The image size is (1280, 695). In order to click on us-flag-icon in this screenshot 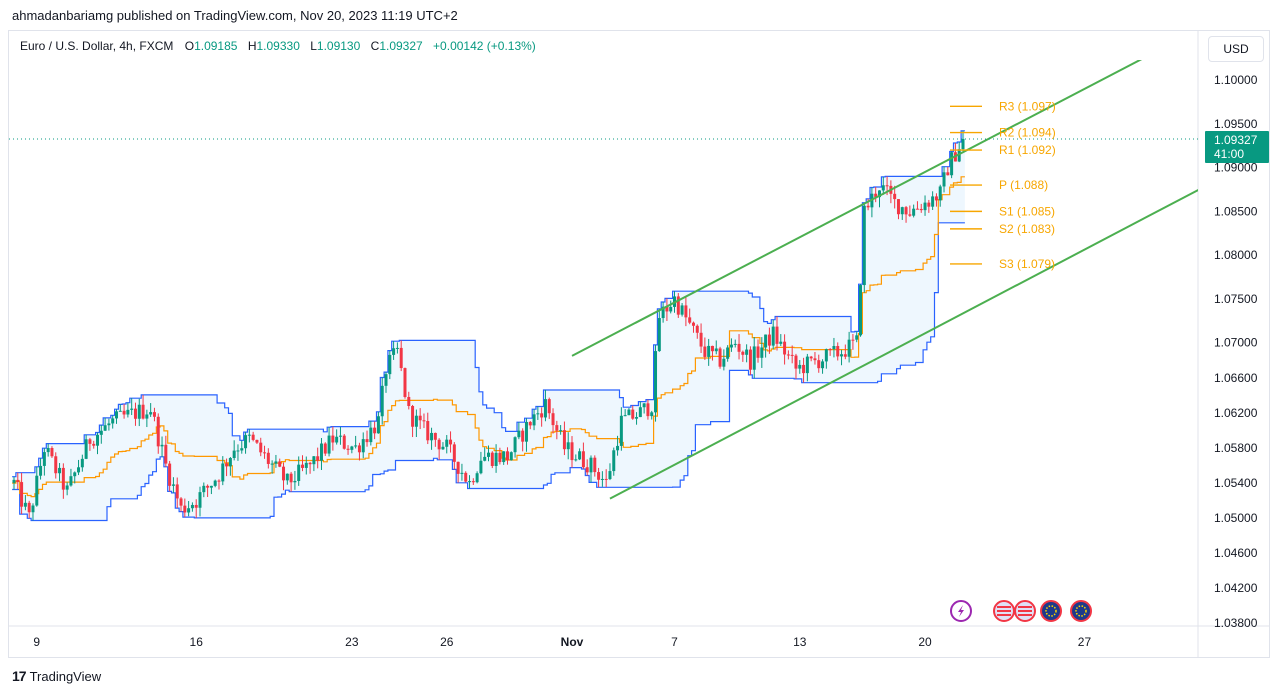, I will do `click(1025, 611)`.